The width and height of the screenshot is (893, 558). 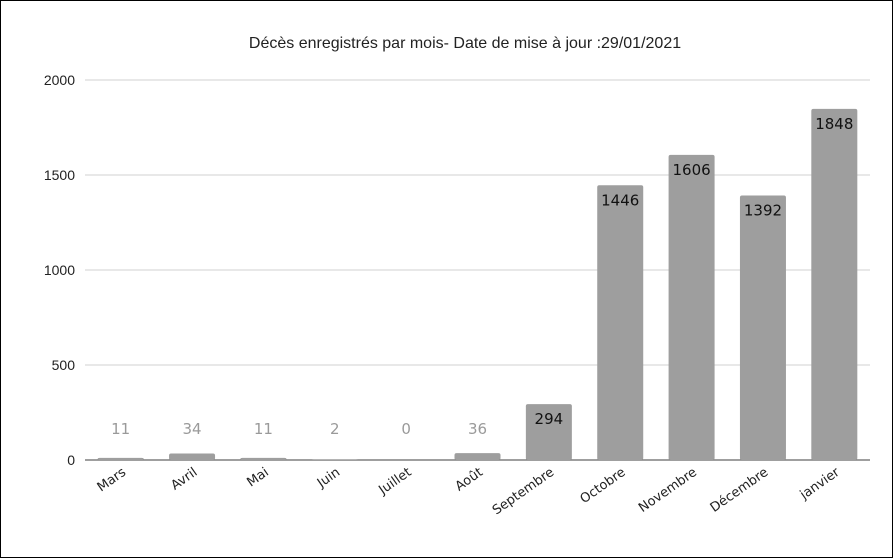 What do you see at coordinates (668, 490) in the screenshot?
I see `x-tick-label: Novembre` at bounding box center [668, 490].